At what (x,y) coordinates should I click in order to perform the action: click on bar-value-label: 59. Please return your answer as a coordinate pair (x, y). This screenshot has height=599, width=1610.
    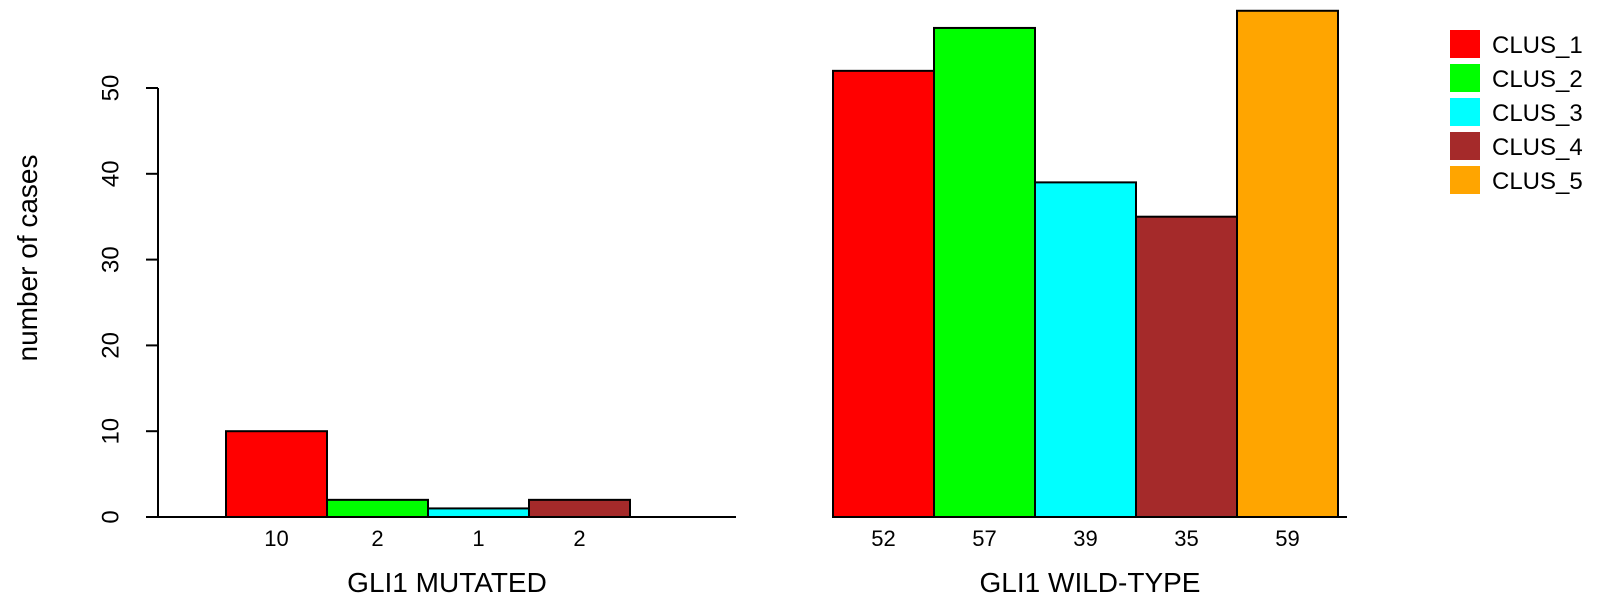
    Looking at the image, I should click on (1287, 538).